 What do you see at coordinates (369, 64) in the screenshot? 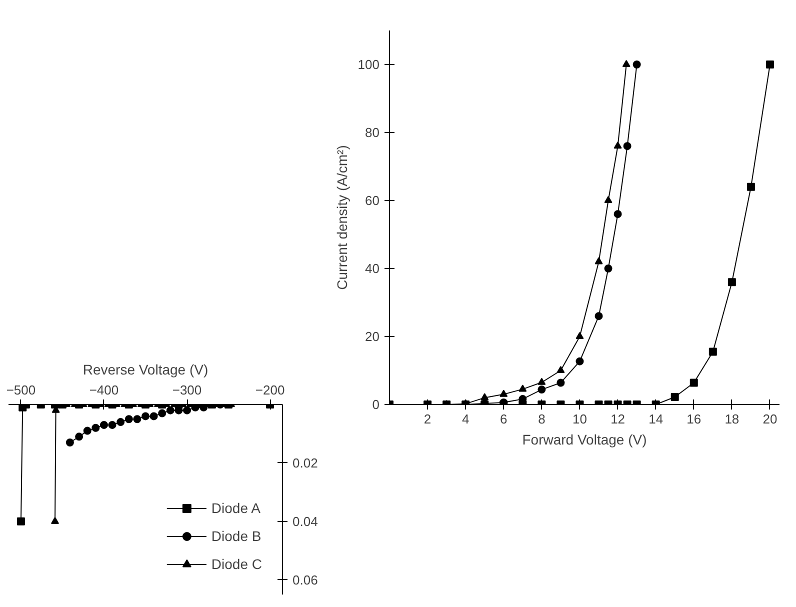
I see `y-tick-label: 100` at bounding box center [369, 64].